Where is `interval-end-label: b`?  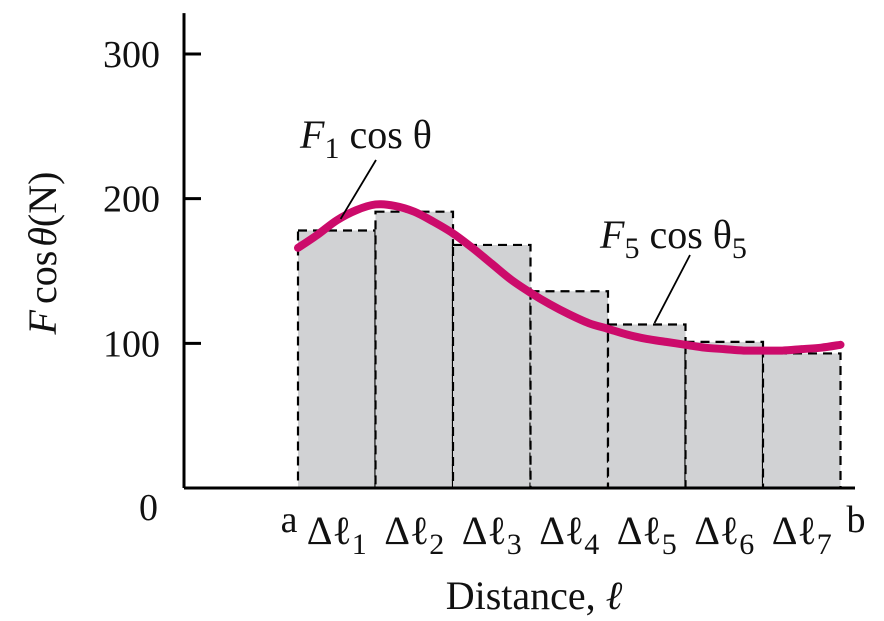
interval-end-label: b is located at coordinates (856, 520).